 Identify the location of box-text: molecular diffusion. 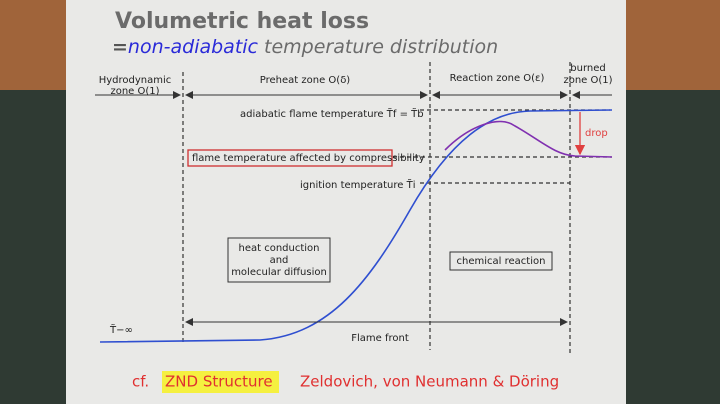
(279, 272).